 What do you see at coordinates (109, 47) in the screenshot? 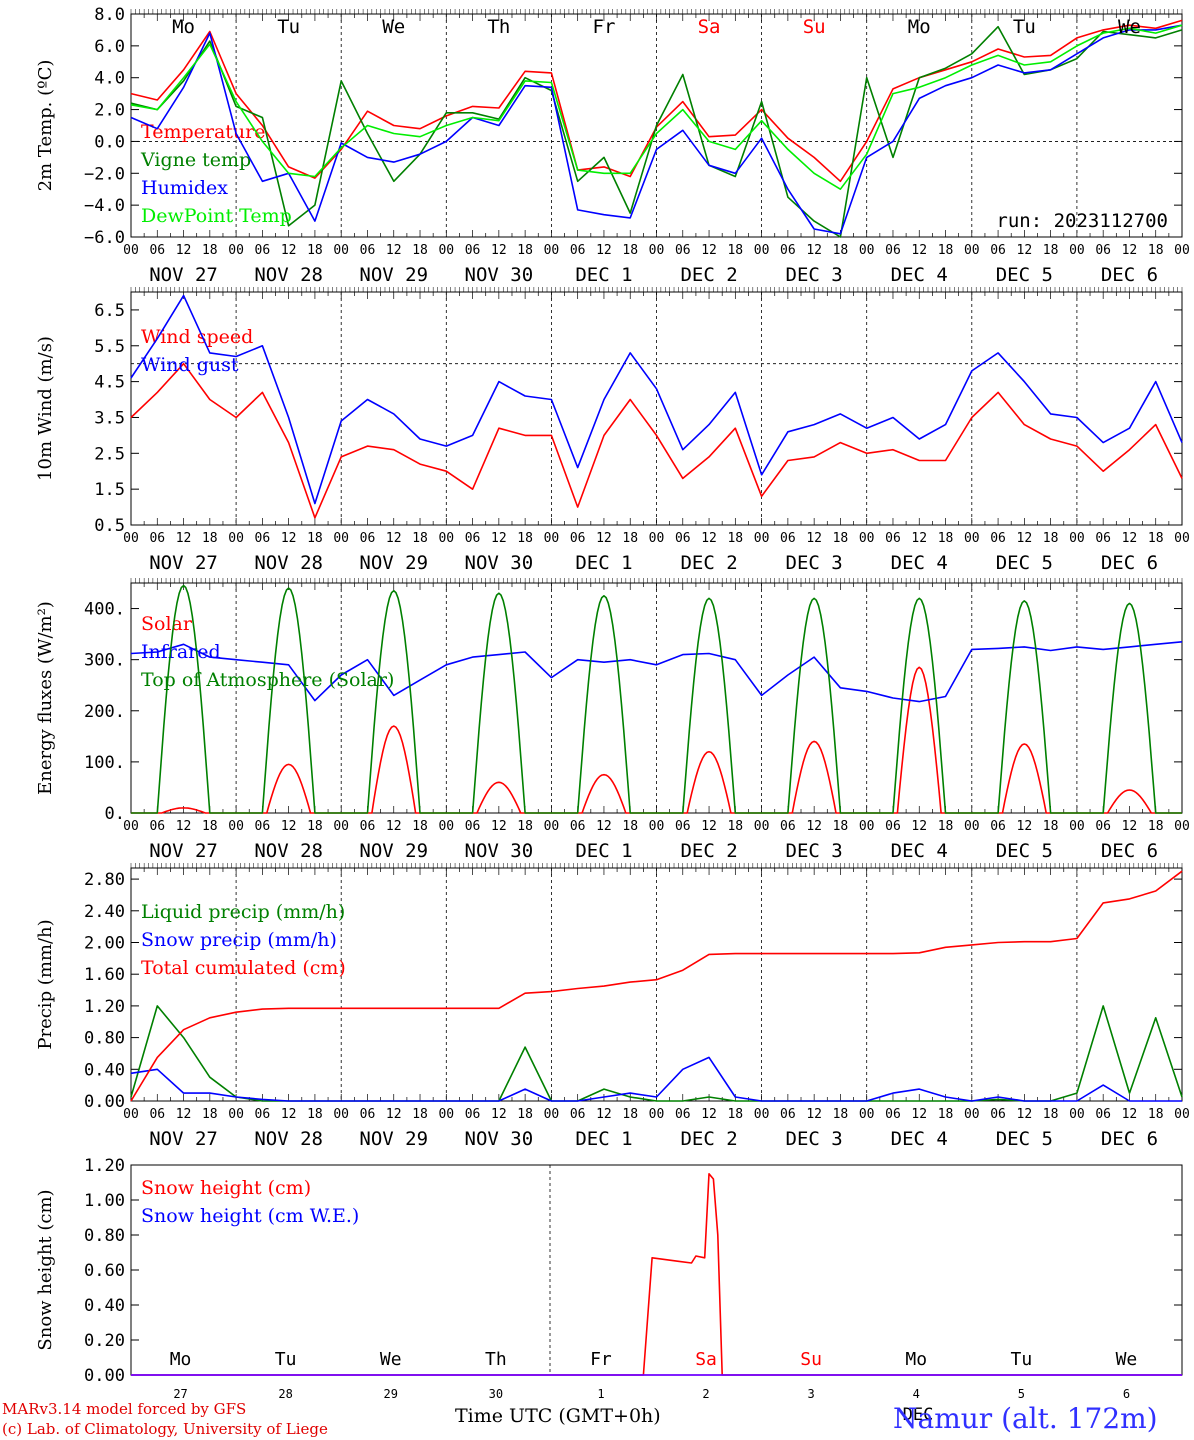
I see `y-tick-label: 6.0` at bounding box center [109, 47].